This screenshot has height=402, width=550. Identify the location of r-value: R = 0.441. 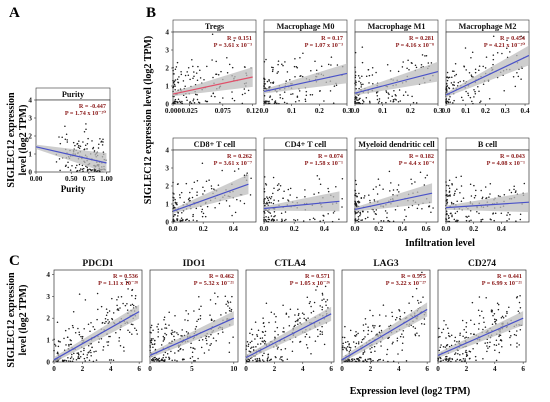
(509, 276).